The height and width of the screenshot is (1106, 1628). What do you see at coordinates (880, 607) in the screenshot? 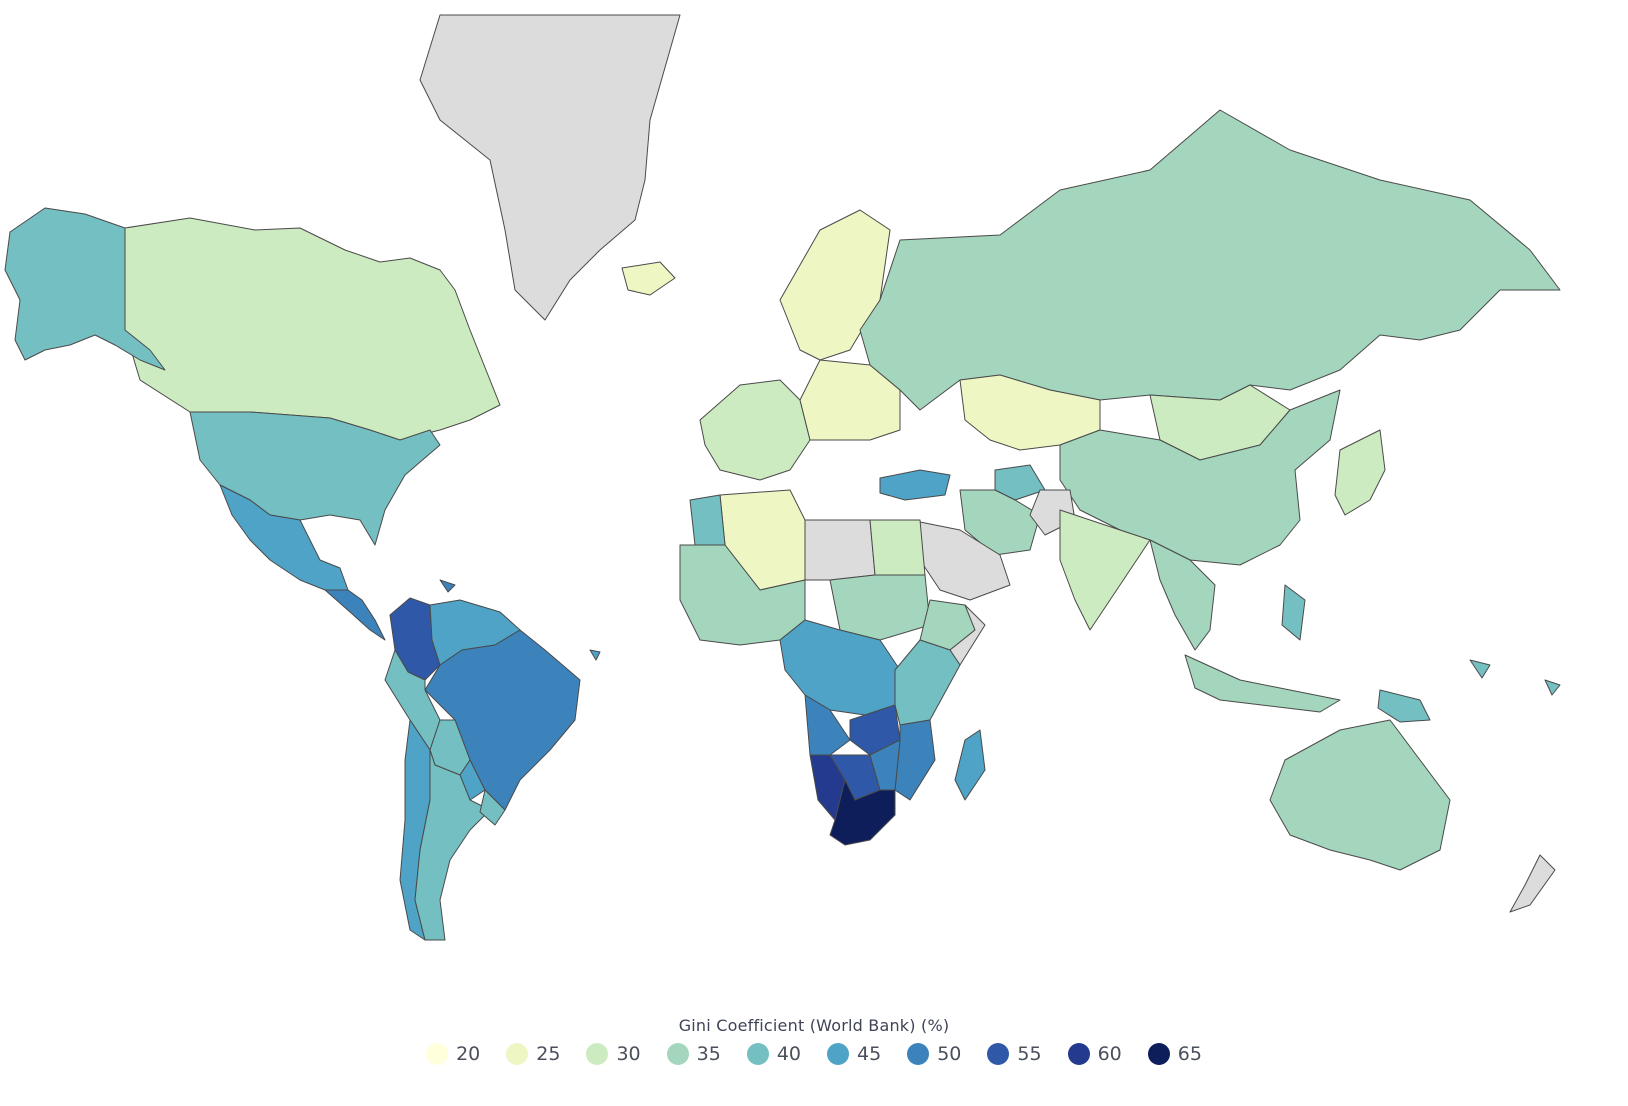
I see `region-sudan` at bounding box center [880, 607].